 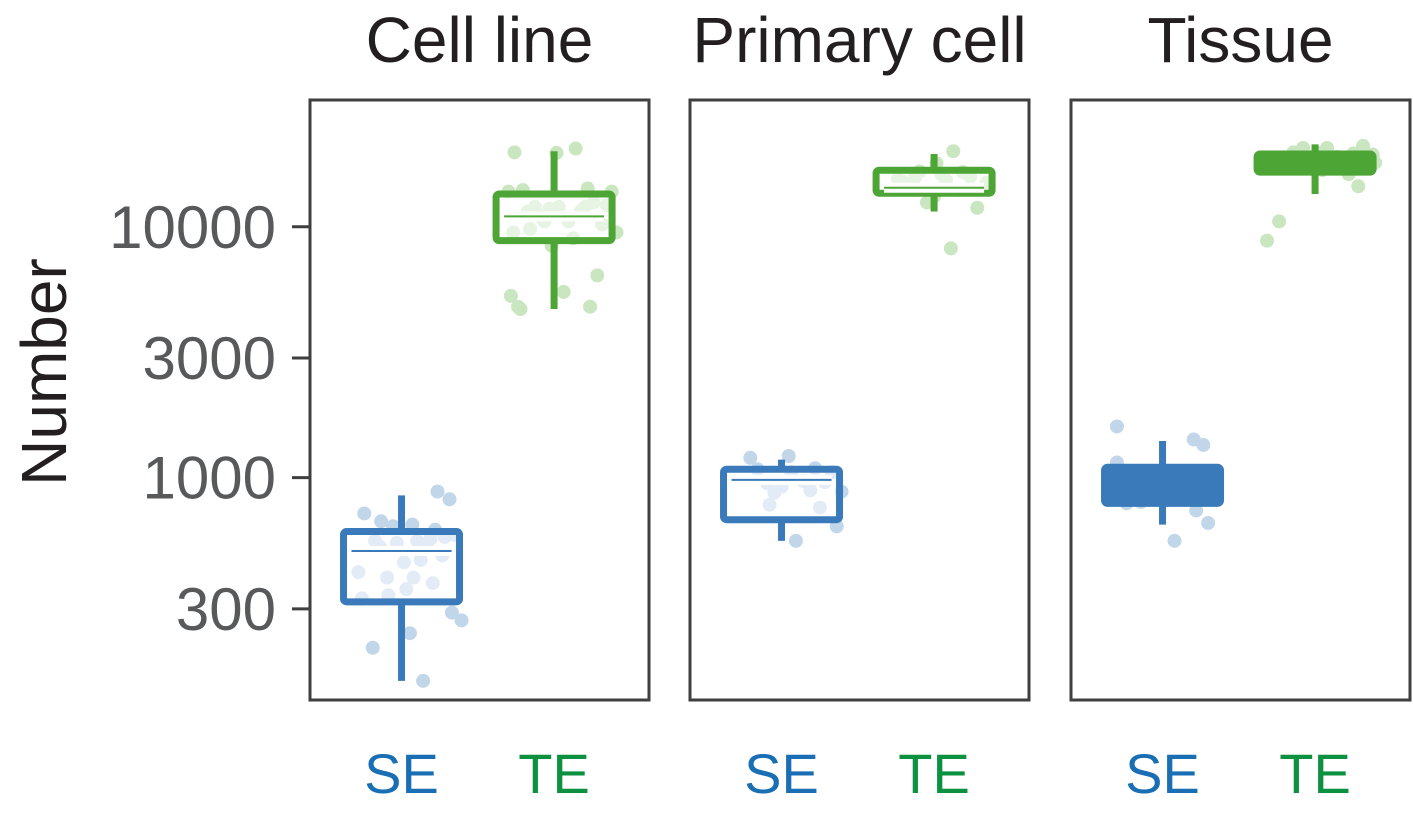 I want to click on y-tick-label: 300, so click(x=226, y=609).